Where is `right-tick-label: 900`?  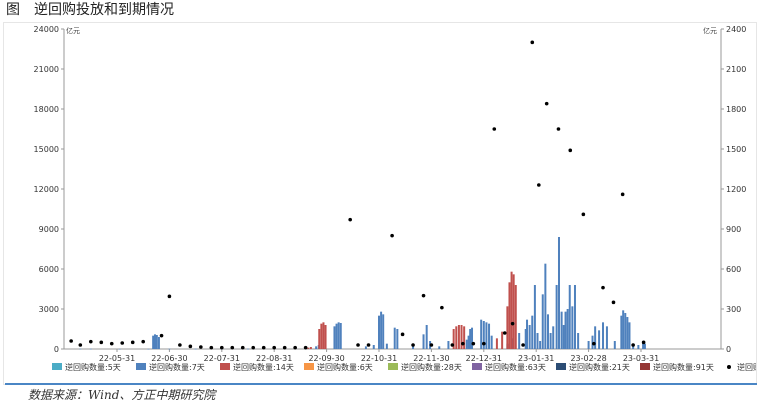 right-tick-label: 900 is located at coordinates (733, 229).